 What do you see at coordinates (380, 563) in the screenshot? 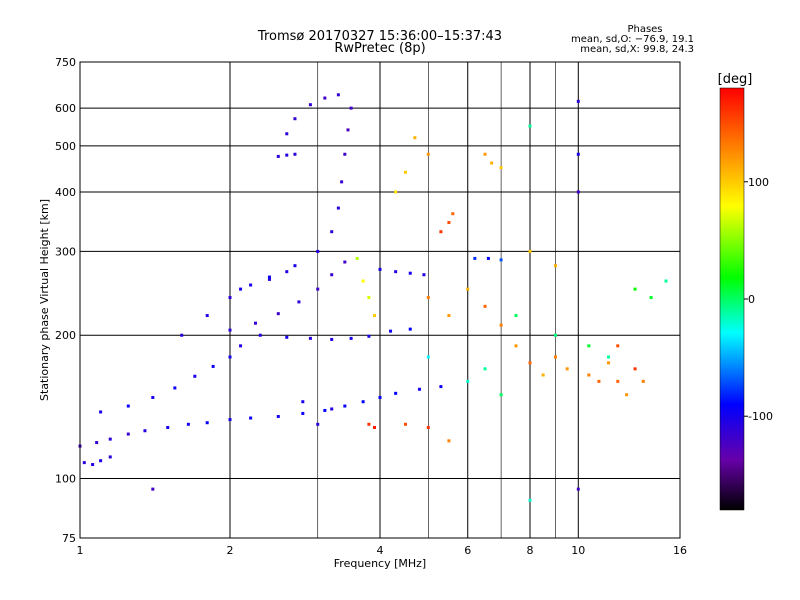
I see `x-axis-label: Frequency [MHz]` at bounding box center [380, 563].